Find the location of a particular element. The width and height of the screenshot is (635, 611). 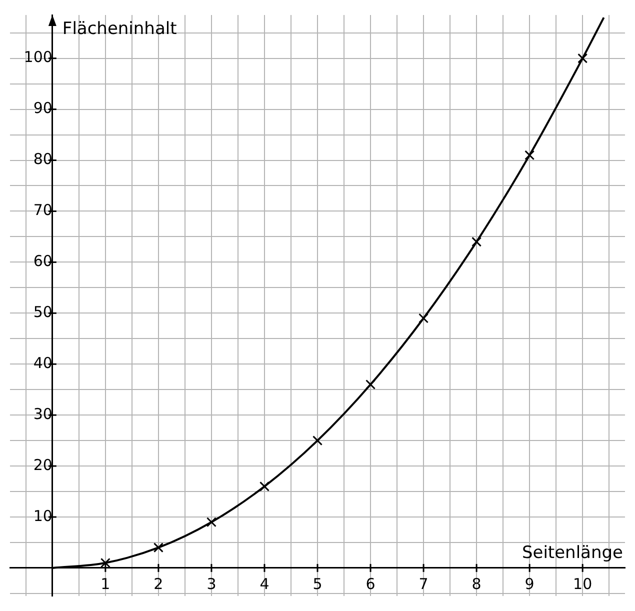

x-tick-label: 2 is located at coordinates (159, 583).